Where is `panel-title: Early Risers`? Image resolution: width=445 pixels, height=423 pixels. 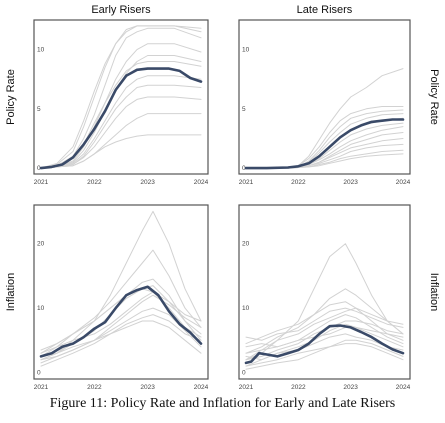
panel-title: Early Risers is located at coordinates (121, 10).